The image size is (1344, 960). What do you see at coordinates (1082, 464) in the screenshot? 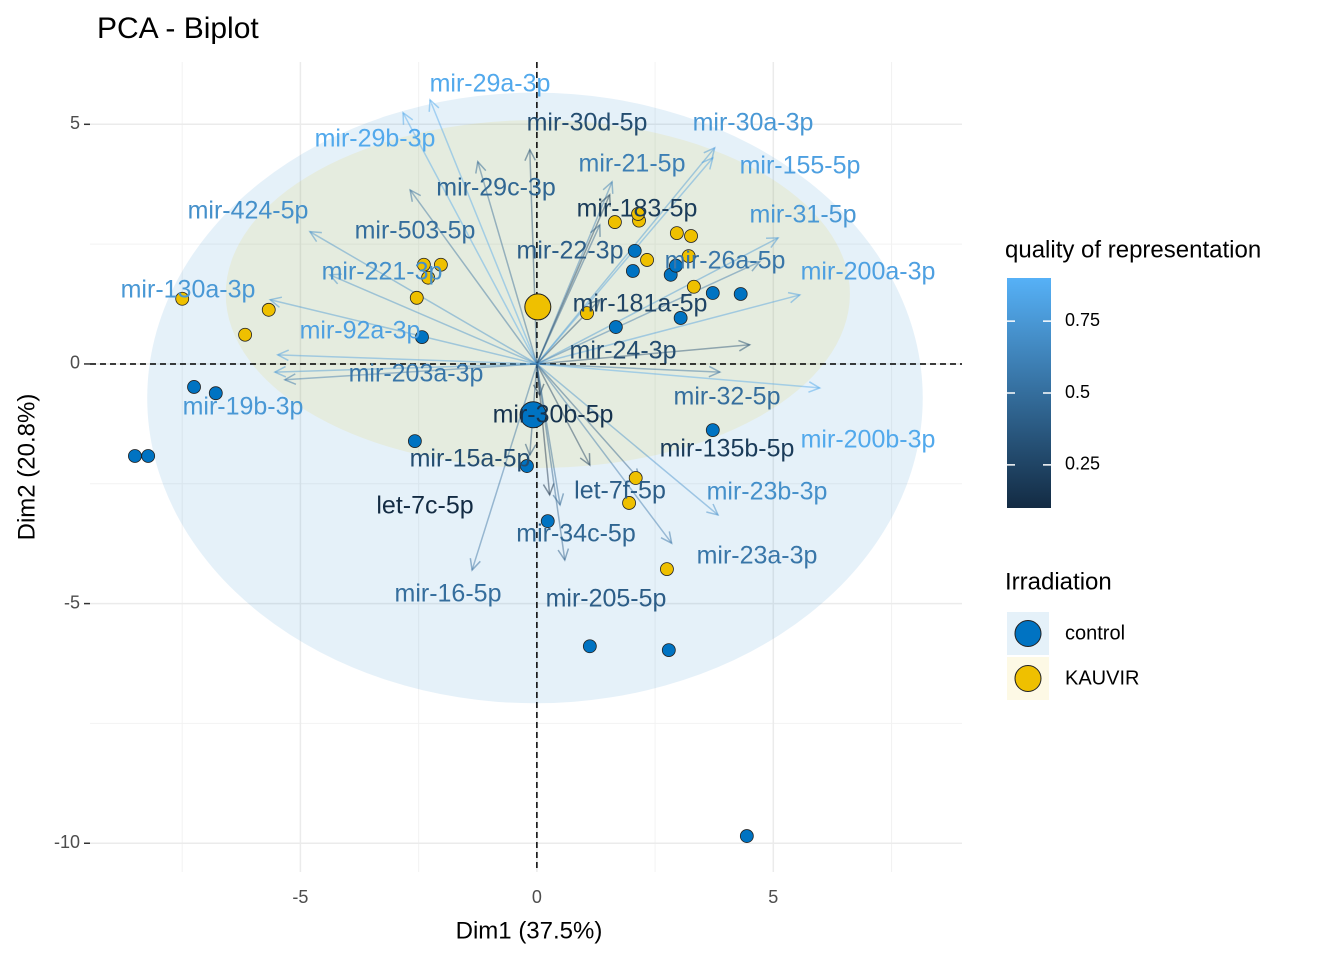
I see `colorbar-label: 0.25` at bounding box center [1082, 464].